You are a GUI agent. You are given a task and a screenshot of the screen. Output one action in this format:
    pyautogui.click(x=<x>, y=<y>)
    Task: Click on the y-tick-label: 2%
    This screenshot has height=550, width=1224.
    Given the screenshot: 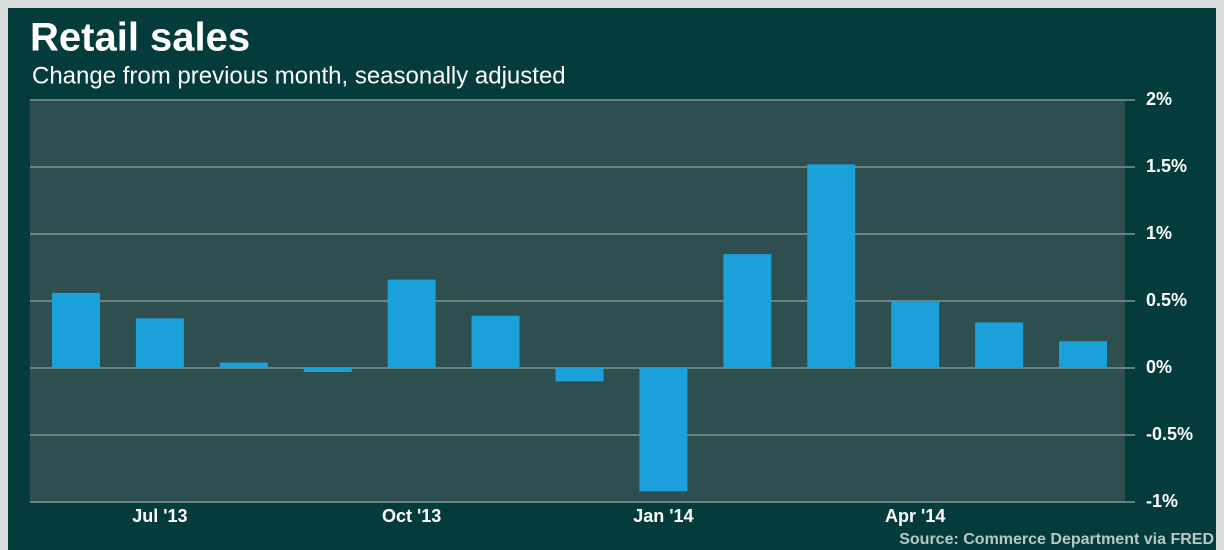 What is the action you would take?
    pyautogui.click(x=1159, y=99)
    